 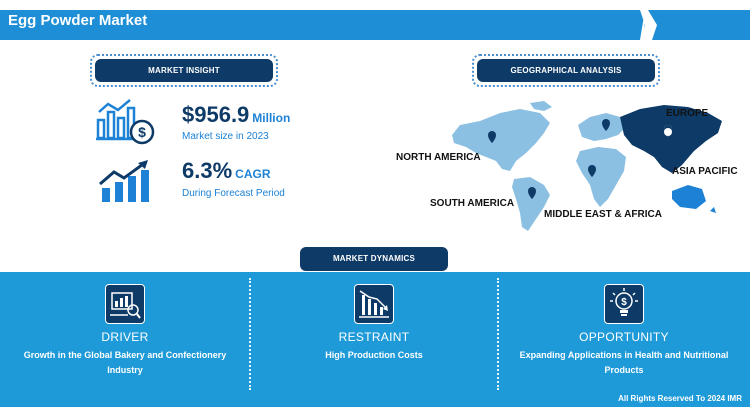 I want to click on declining-chart-icon, so click(x=374, y=304).